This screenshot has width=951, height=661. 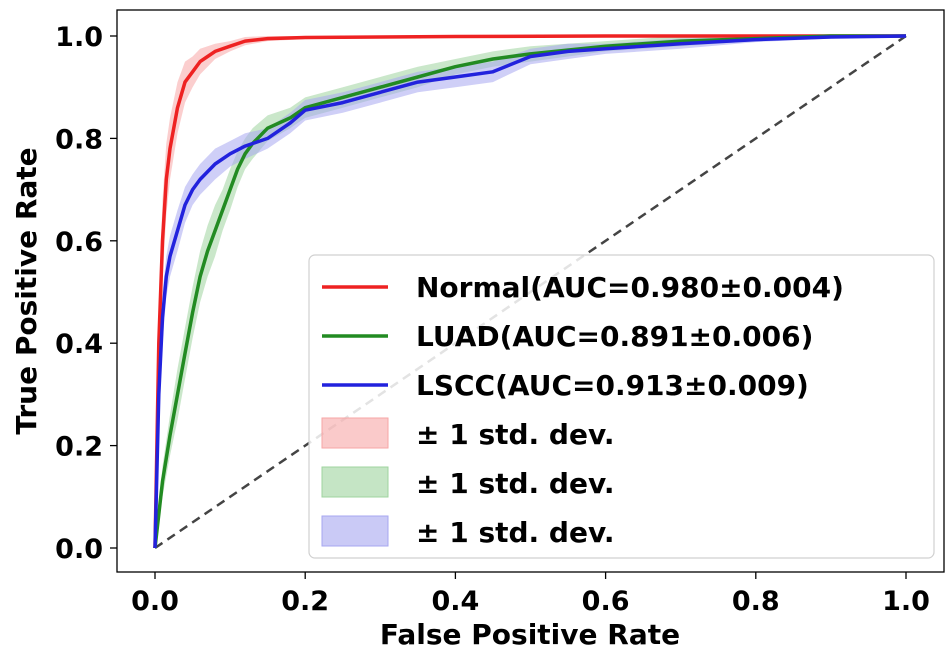 I want to click on x-tick-label: 0.4, so click(x=455, y=601).